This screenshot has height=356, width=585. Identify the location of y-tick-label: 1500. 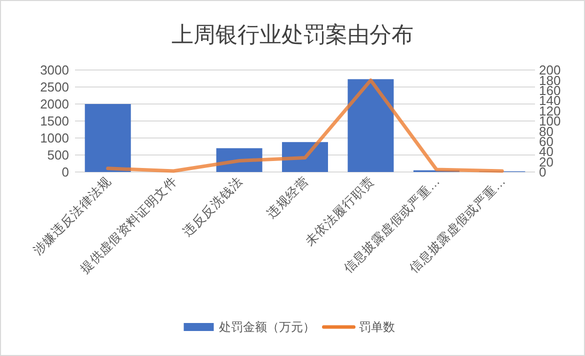
(54, 121).